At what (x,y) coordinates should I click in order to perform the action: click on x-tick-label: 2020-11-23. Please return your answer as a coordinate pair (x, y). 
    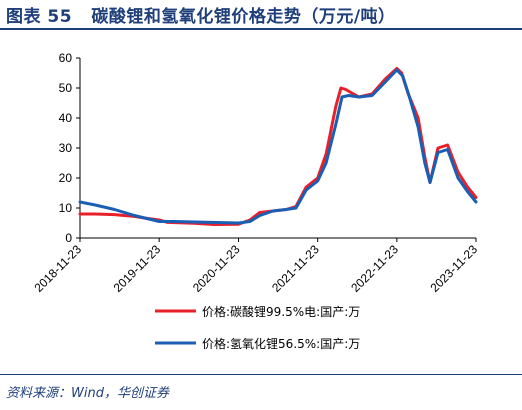
    Looking at the image, I should click on (216, 268).